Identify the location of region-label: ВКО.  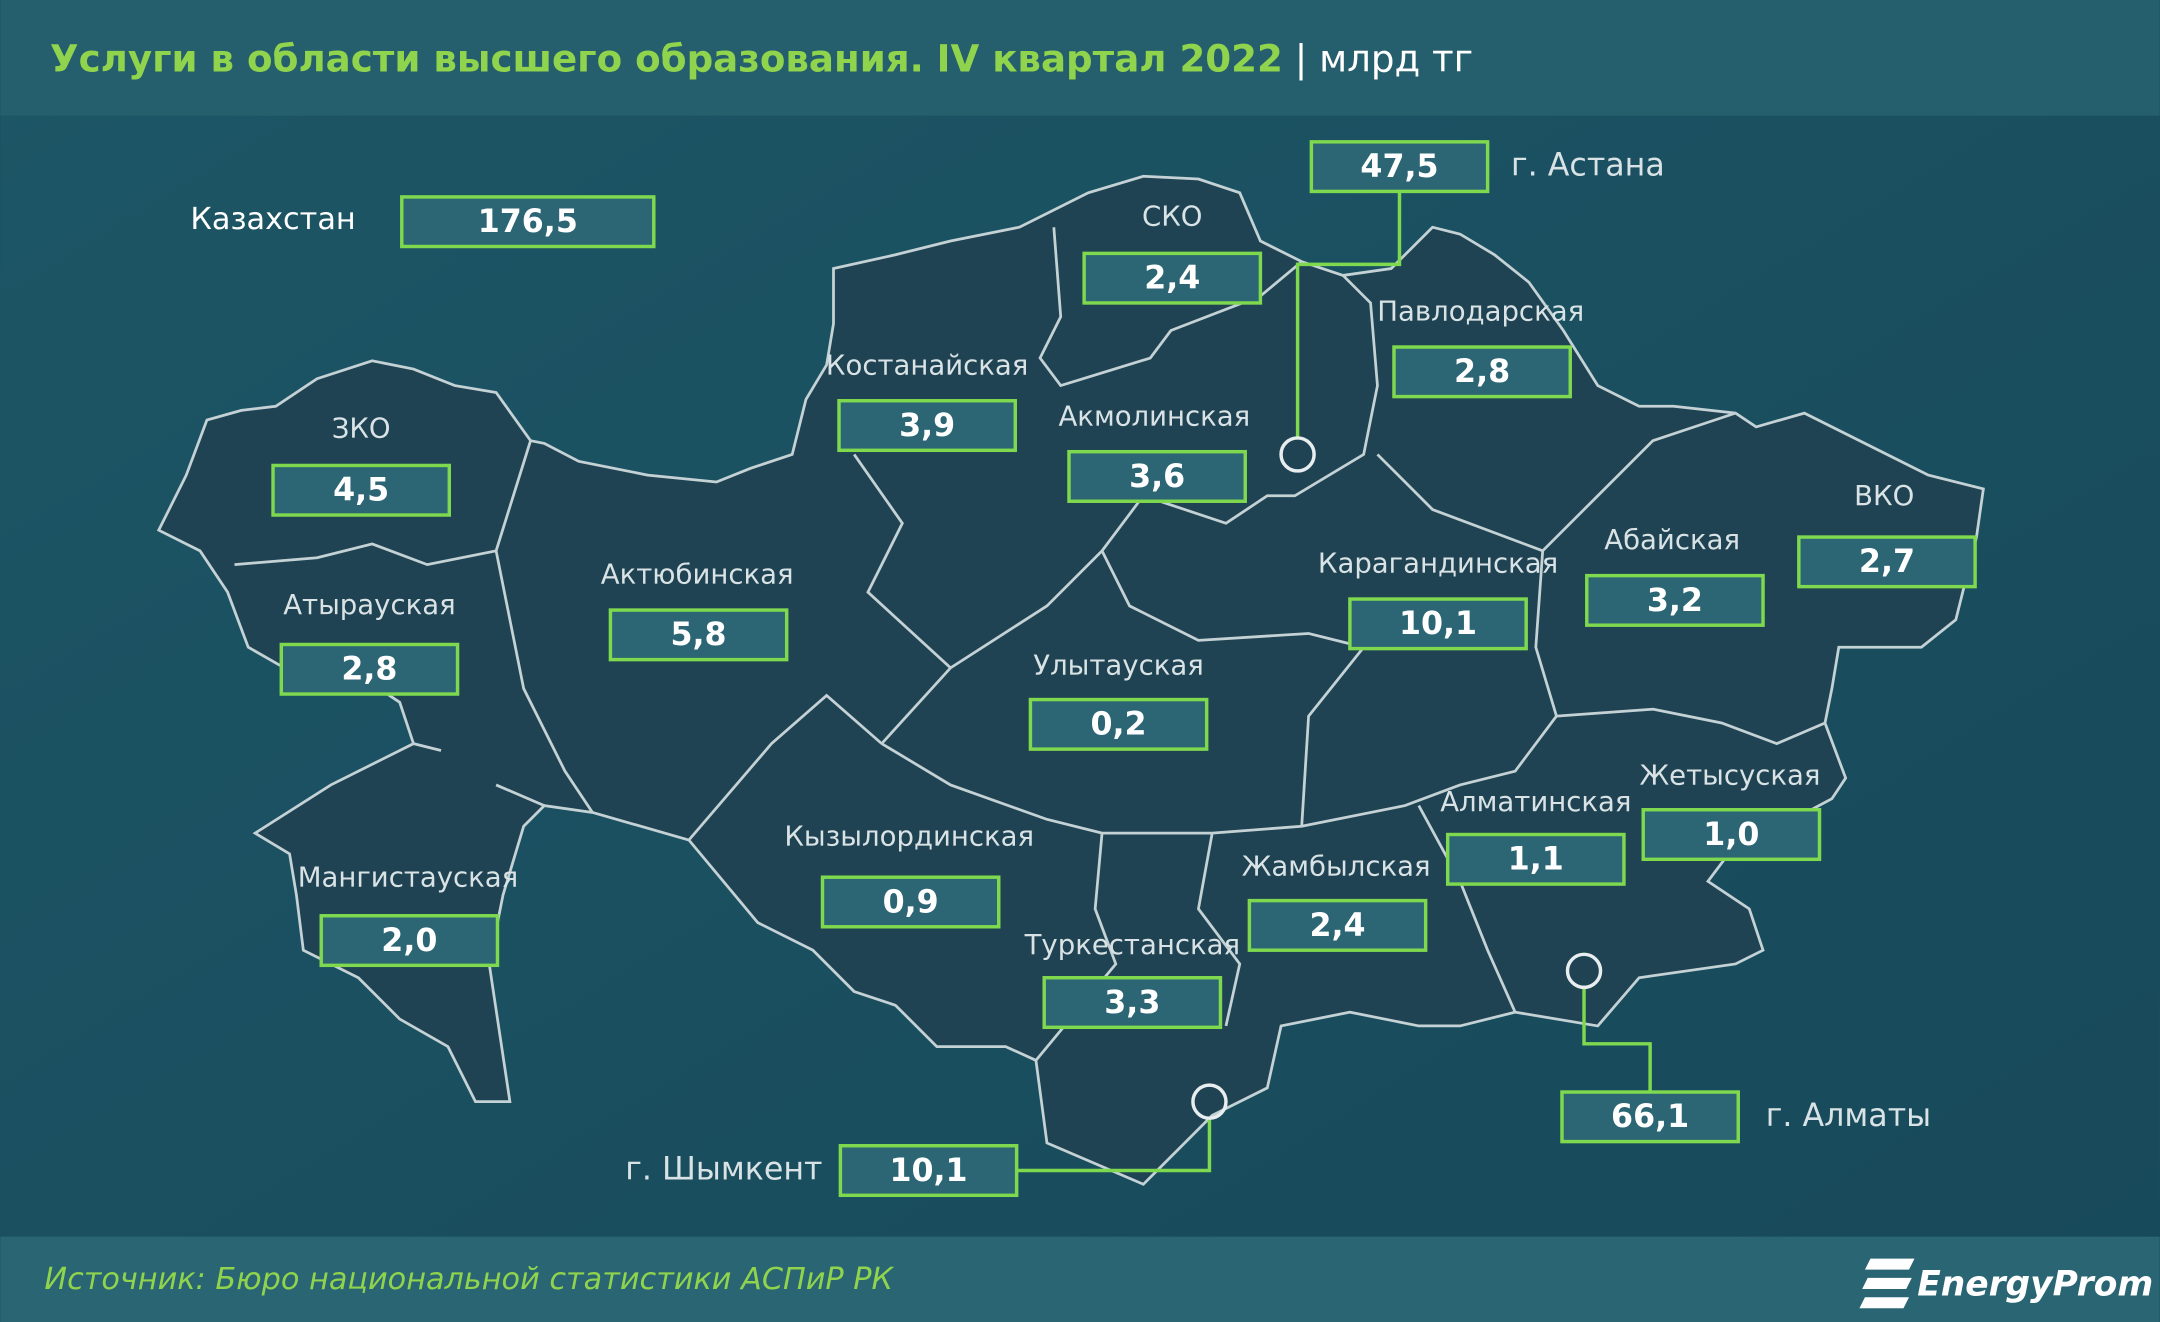
(1884, 496).